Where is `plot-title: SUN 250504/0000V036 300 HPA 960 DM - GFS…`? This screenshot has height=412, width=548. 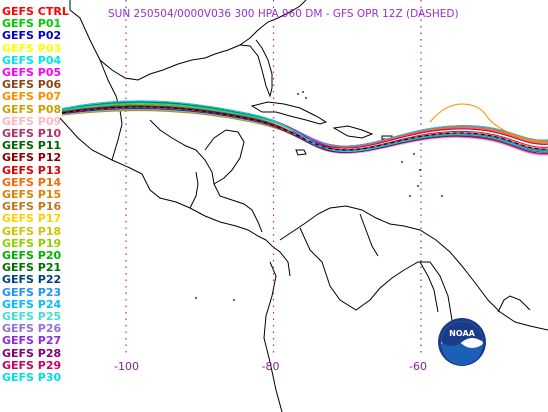 plot-title: SUN 250504/0000V036 300 HPA 960 DM - GFS… is located at coordinates (283, 14).